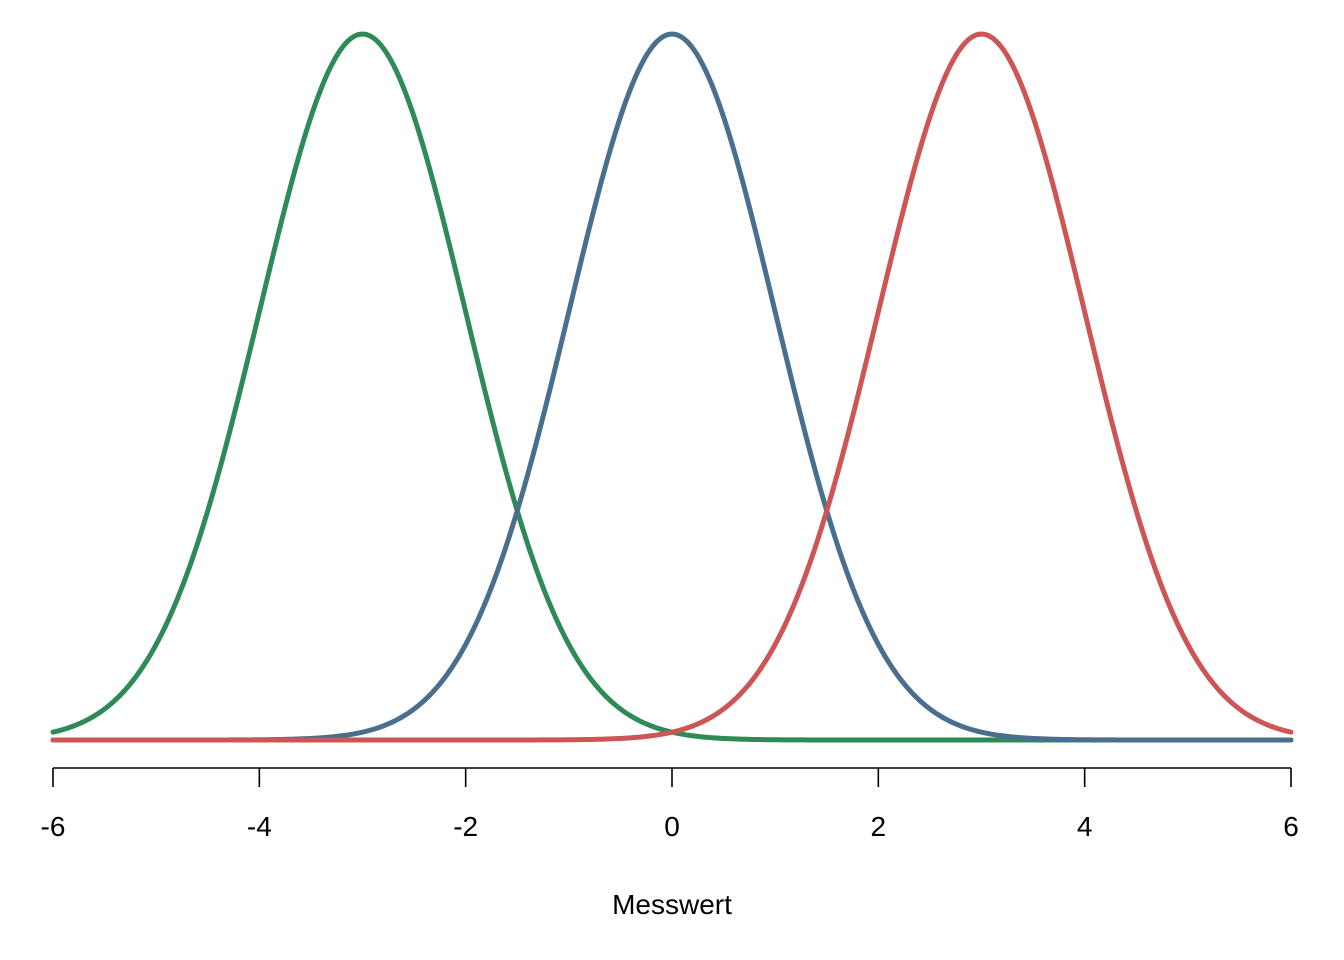  I want to click on x-tick-label: 4, so click(1085, 826).